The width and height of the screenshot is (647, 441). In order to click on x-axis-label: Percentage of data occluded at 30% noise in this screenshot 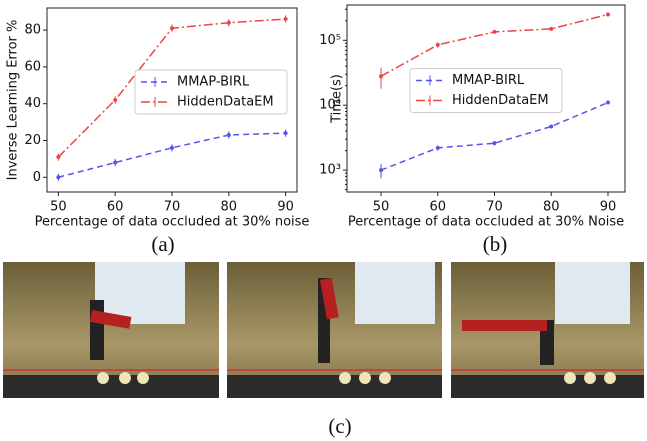, I will do `click(172, 222)`.